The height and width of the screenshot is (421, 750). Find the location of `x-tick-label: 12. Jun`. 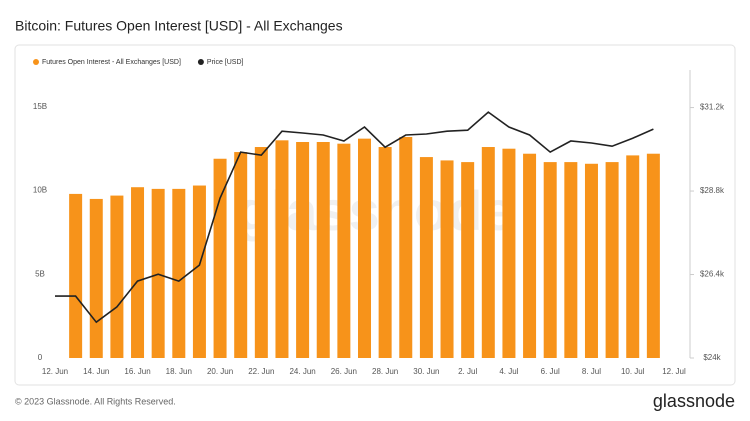

x-tick-label: 12. Jun is located at coordinates (55, 371).